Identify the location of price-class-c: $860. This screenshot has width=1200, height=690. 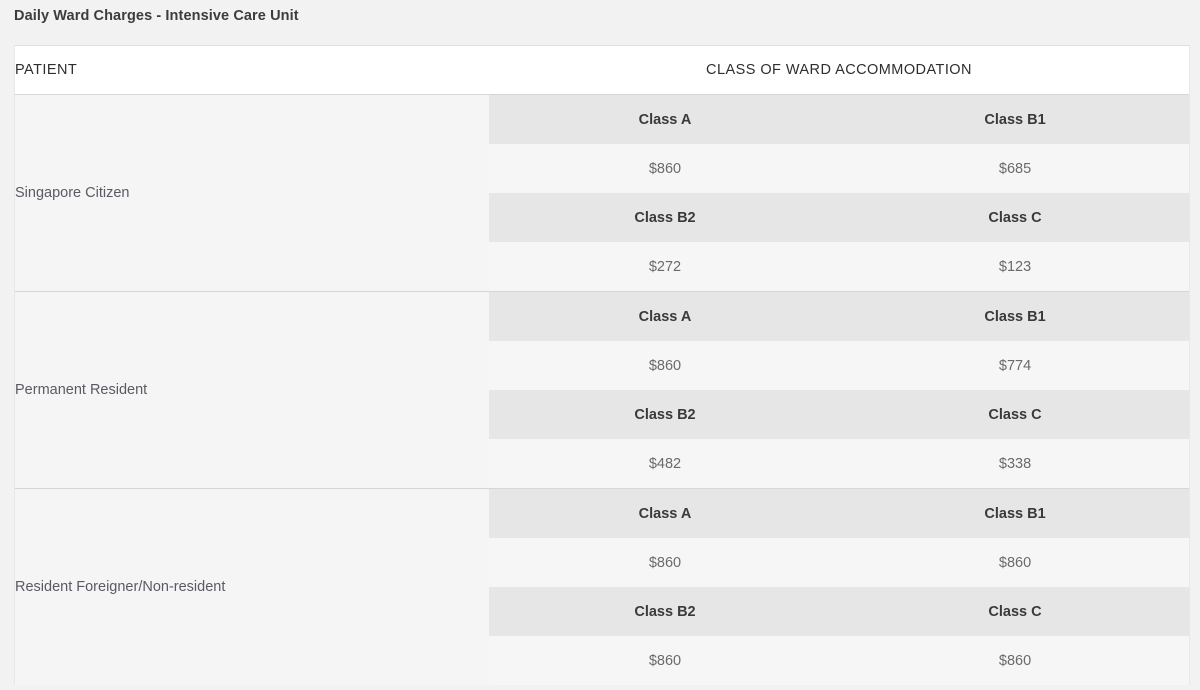
(1015, 660).